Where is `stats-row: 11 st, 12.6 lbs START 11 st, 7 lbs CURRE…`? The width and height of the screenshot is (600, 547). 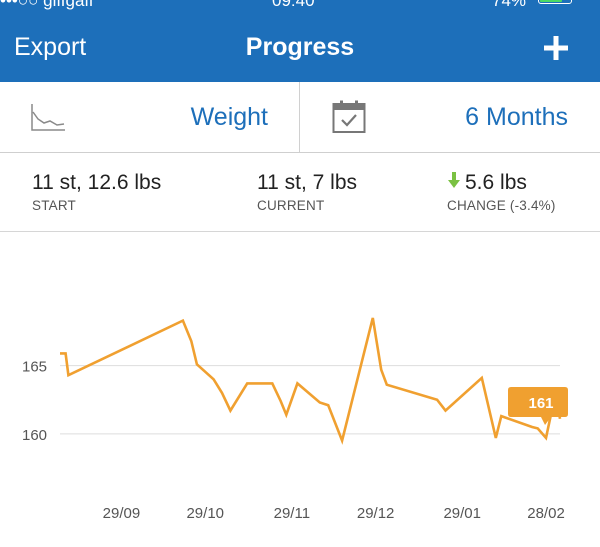 stats-row: 11 st, 12.6 lbs START 11 st, 7 lbs CURRE… is located at coordinates (300, 192).